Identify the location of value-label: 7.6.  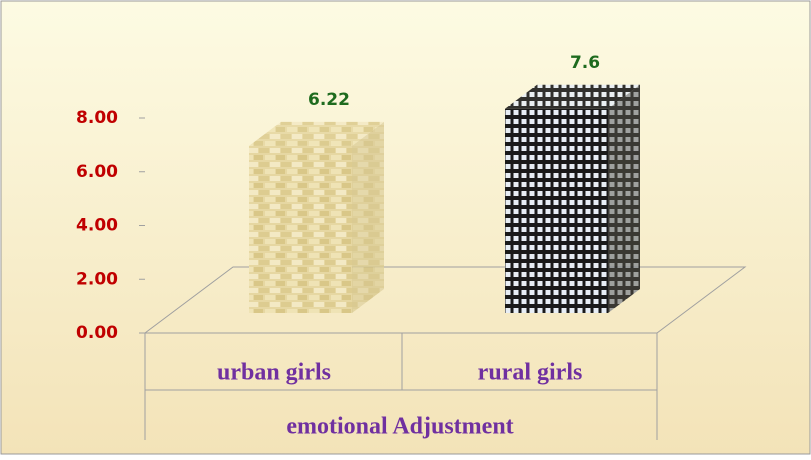
(585, 63).